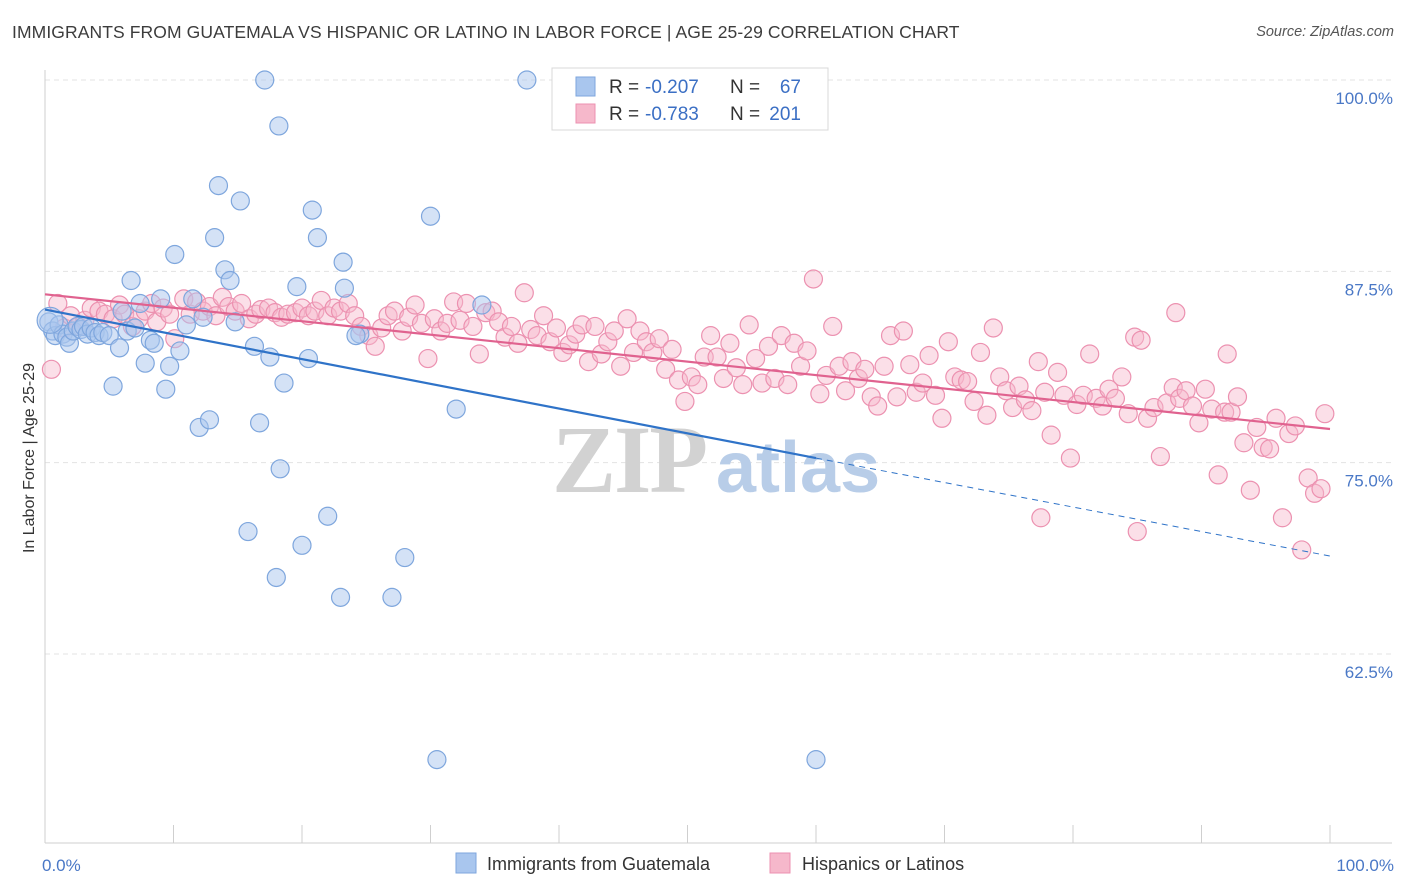 The width and height of the screenshot is (1406, 892). What do you see at coordinates (672, 114) in the screenshot?
I see `legend-r-value-pink: -0.783` at bounding box center [672, 114].